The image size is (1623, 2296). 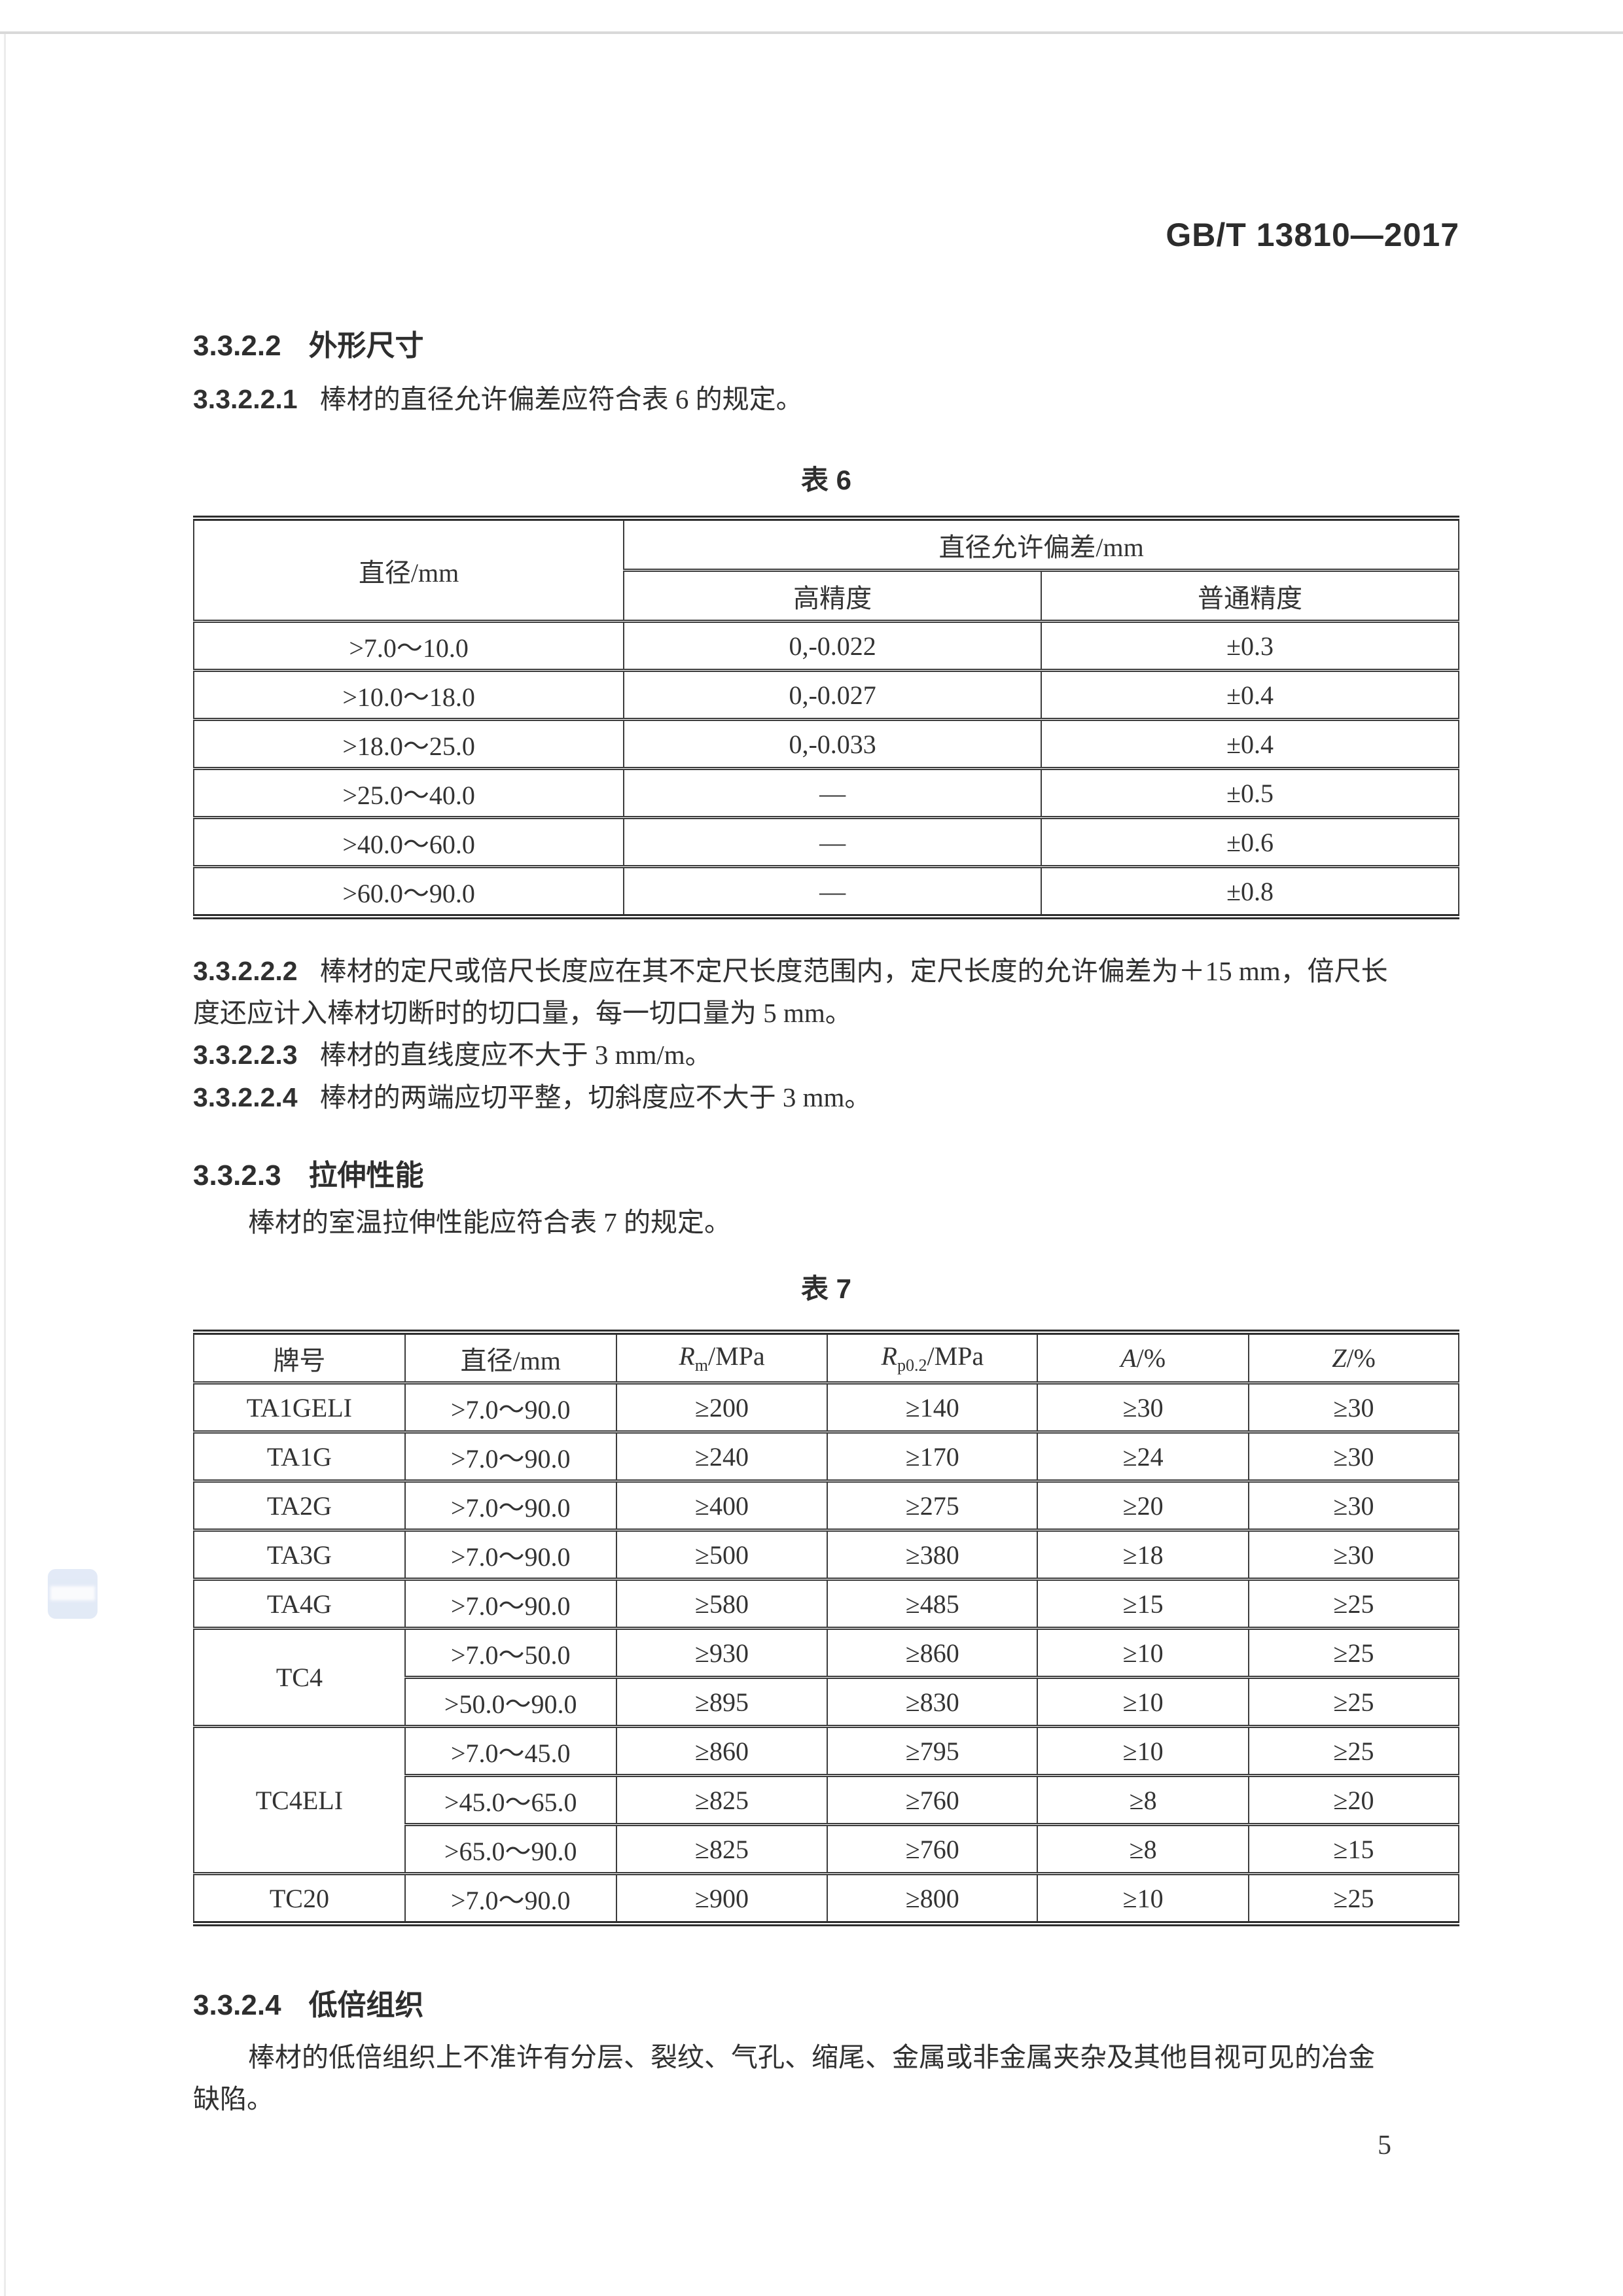 I want to click on paragraph-line: 度还应计入棒材切断时的切口量，每一切口量为 5 mm。, so click(x=522, y=1013).